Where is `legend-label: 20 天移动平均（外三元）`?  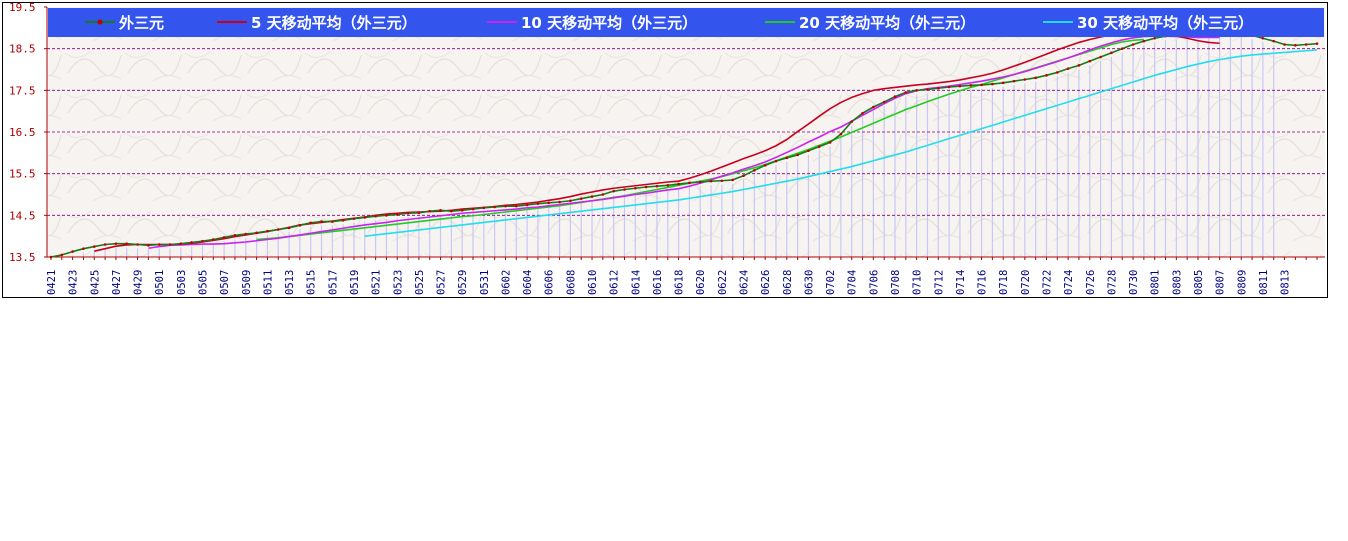
legend-label: 20 天移动平均（外三元） is located at coordinates (887, 23).